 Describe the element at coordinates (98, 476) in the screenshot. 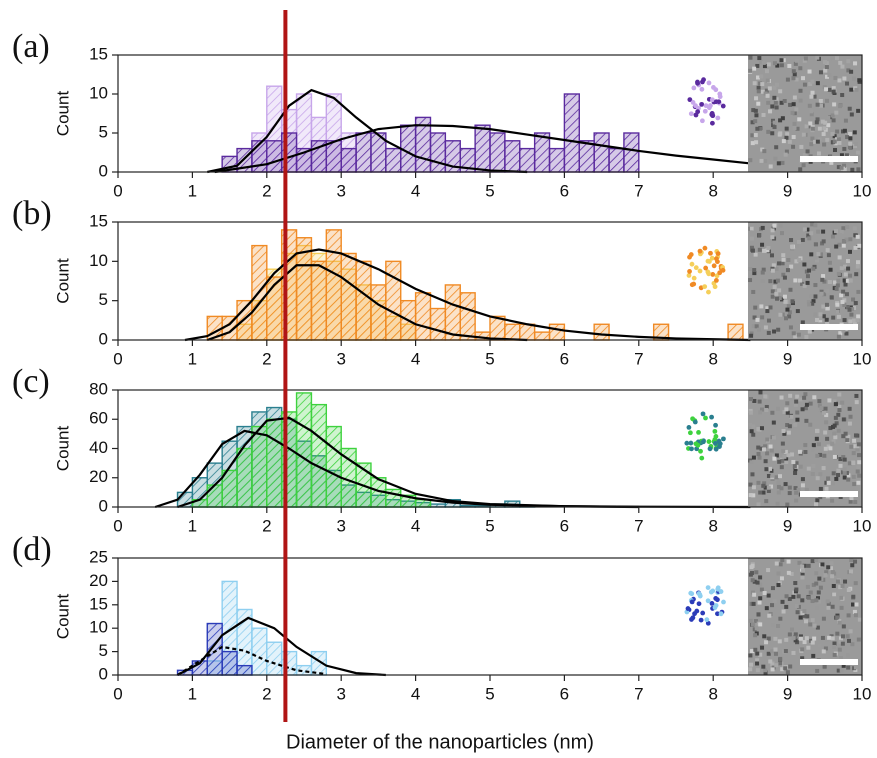

I see `y-tick-label: 20` at that location.